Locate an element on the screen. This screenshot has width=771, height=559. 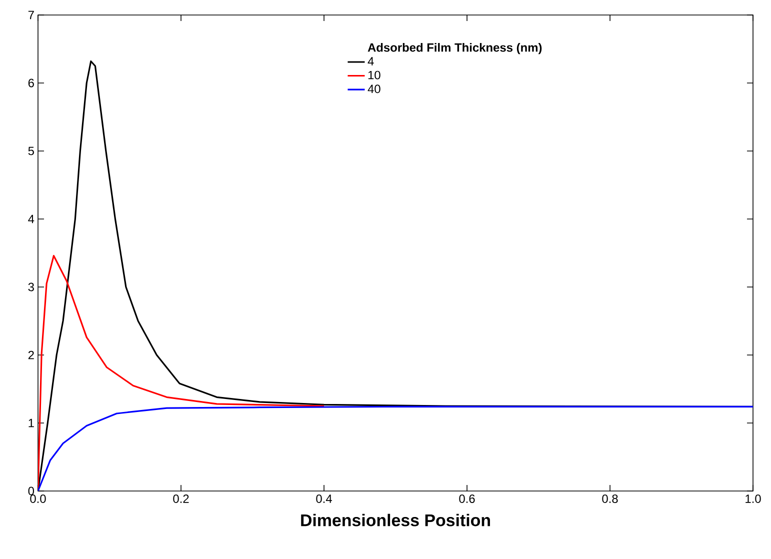
y-tick-label: 1 is located at coordinates (31, 423).